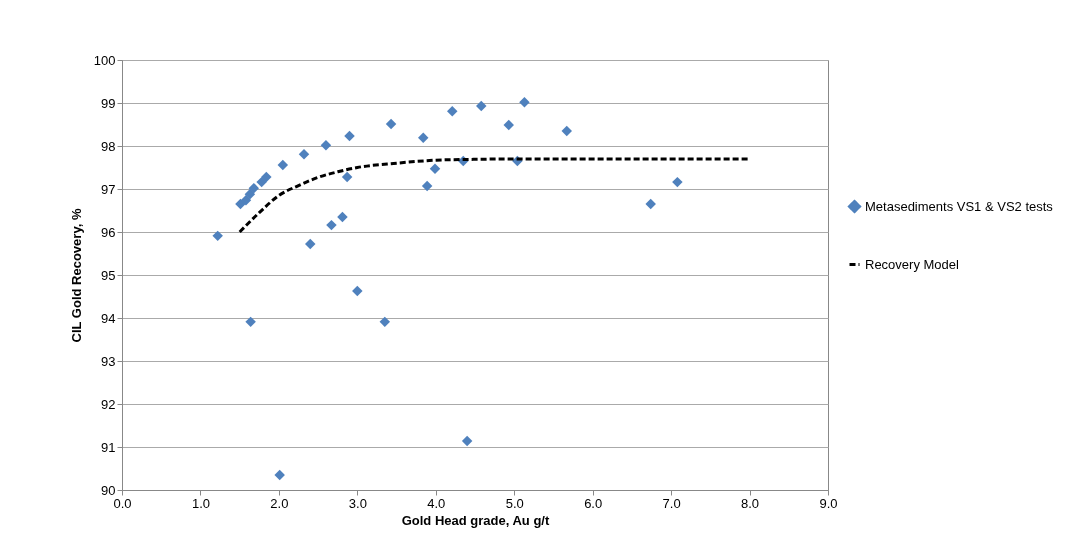 The image size is (1091, 550). What do you see at coordinates (108, 275) in the screenshot?
I see `y-tick-label: 95` at bounding box center [108, 275].